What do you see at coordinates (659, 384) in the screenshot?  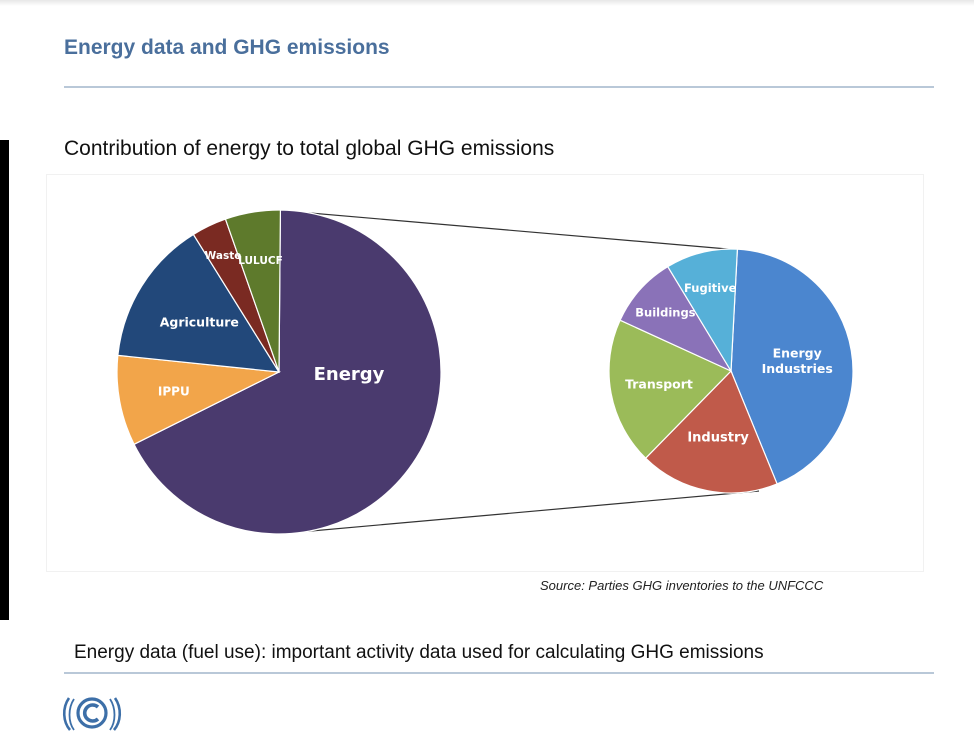 I see `slice-label-transport: Transport` at bounding box center [659, 384].